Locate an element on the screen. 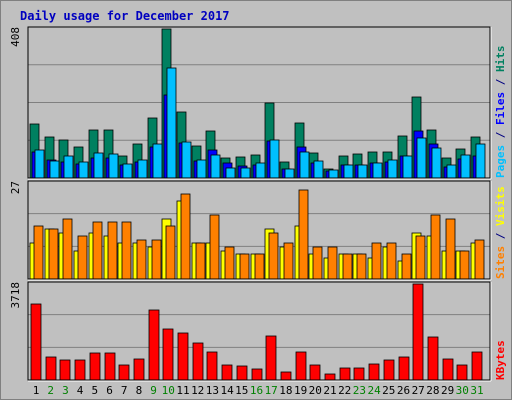  chart-title: Daily usage for December 2017 is located at coordinates (125, 16).